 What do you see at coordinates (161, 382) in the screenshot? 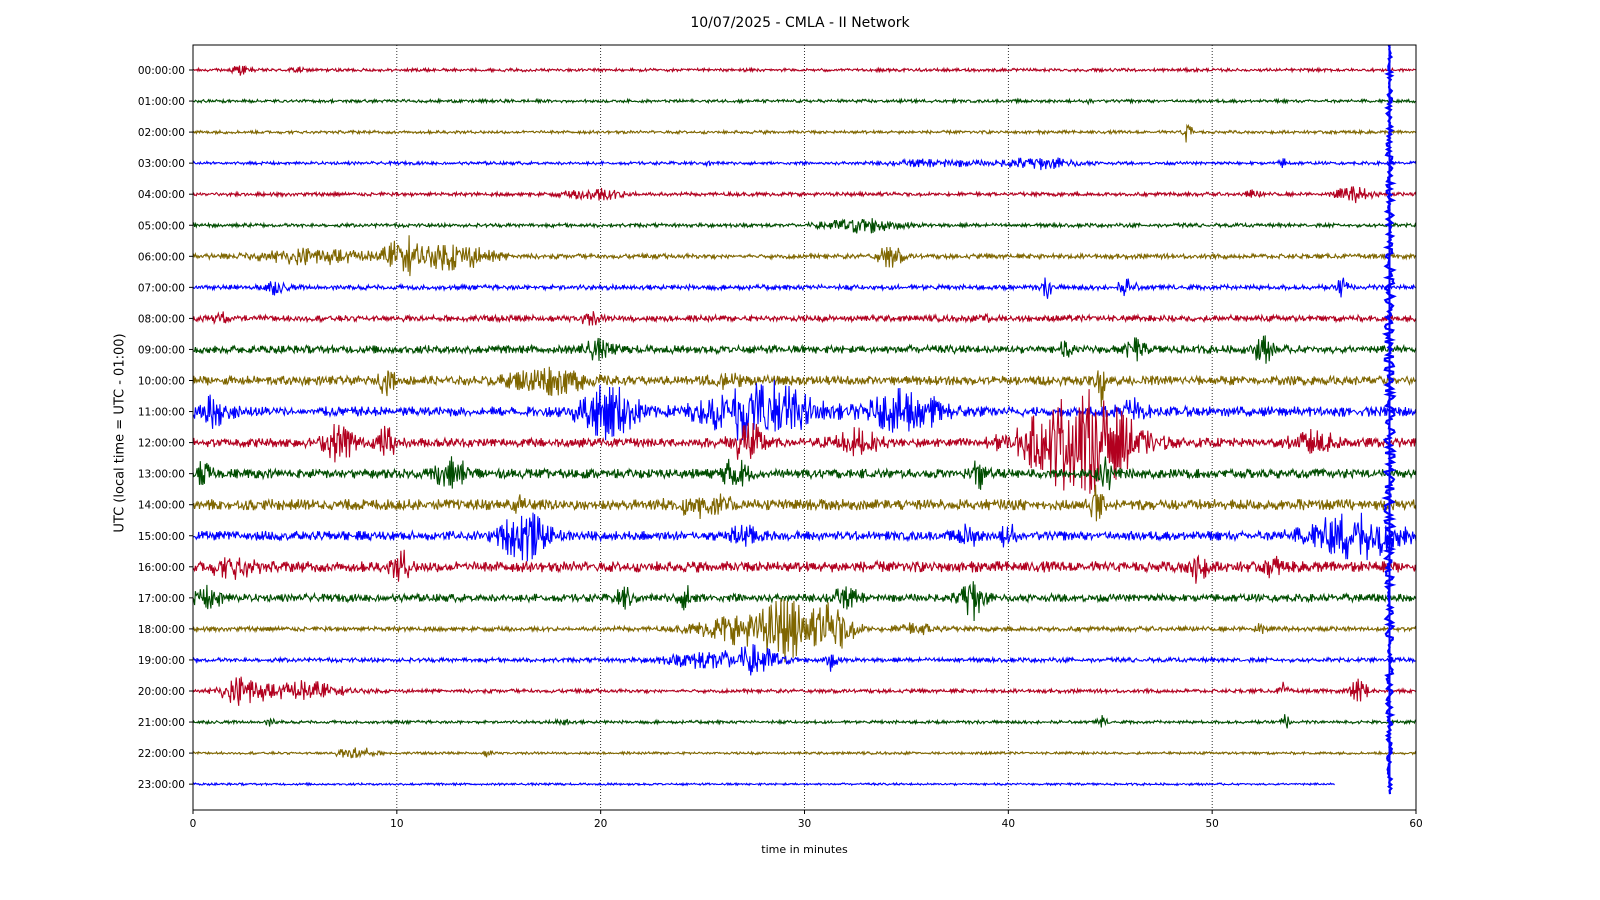
I see `y-tick-label: 10:00:00` at bounding box center [161, 382].